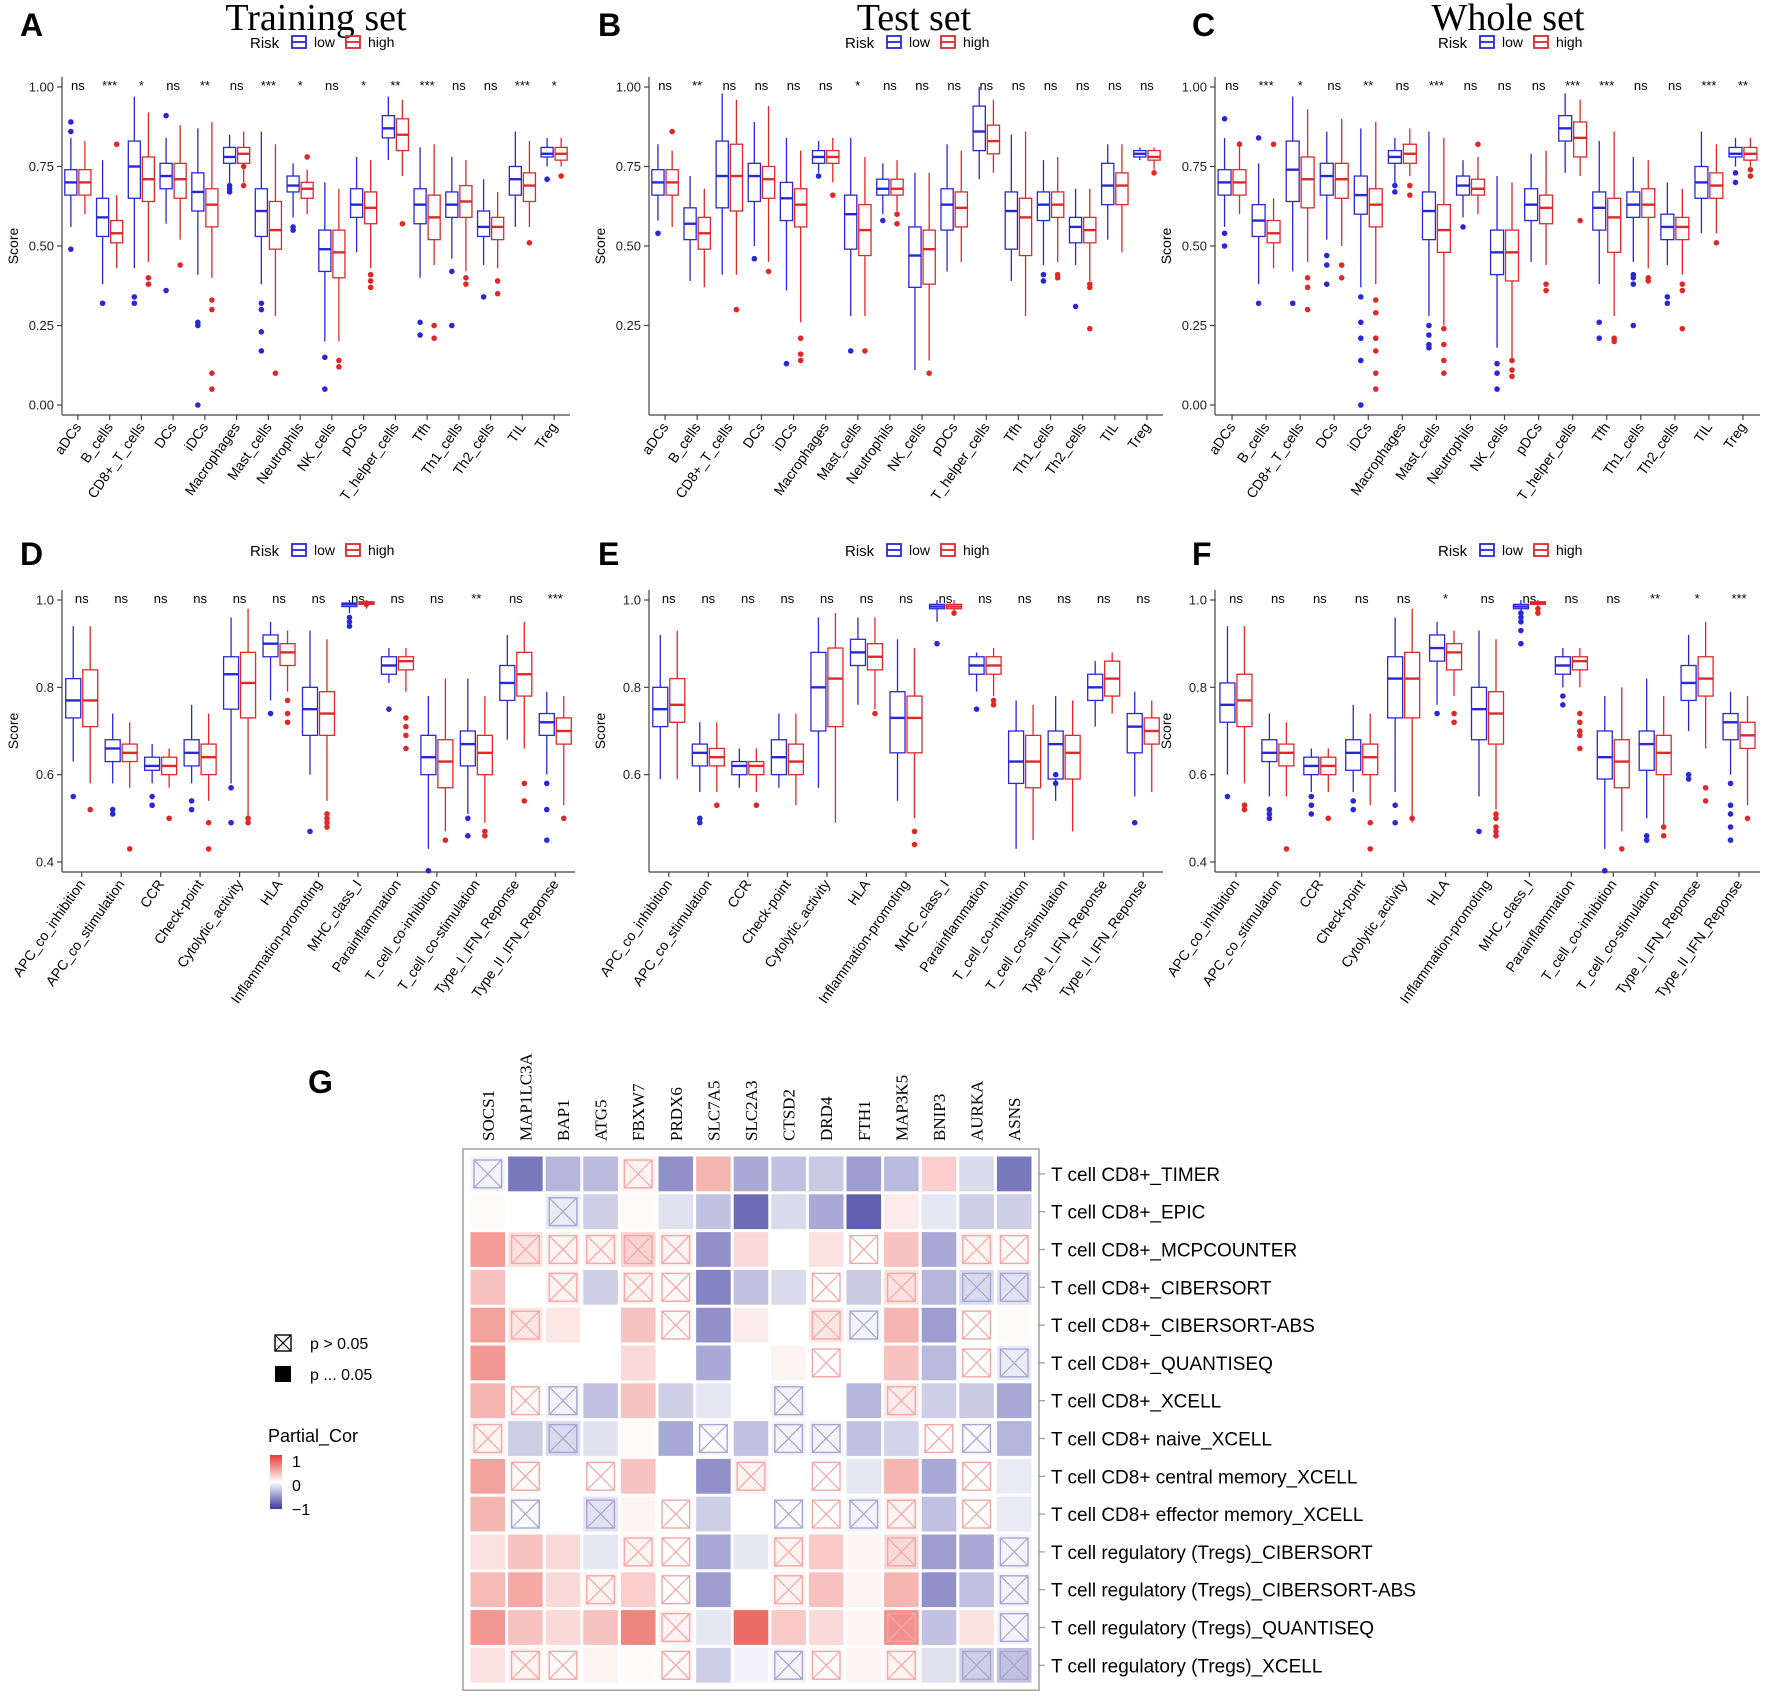 The width and height of the screenshot is (1772, 1697). Describe the element at coordinates (283, 1343) in the screenshot. I see `legend-nonsig-symbol` at that location.